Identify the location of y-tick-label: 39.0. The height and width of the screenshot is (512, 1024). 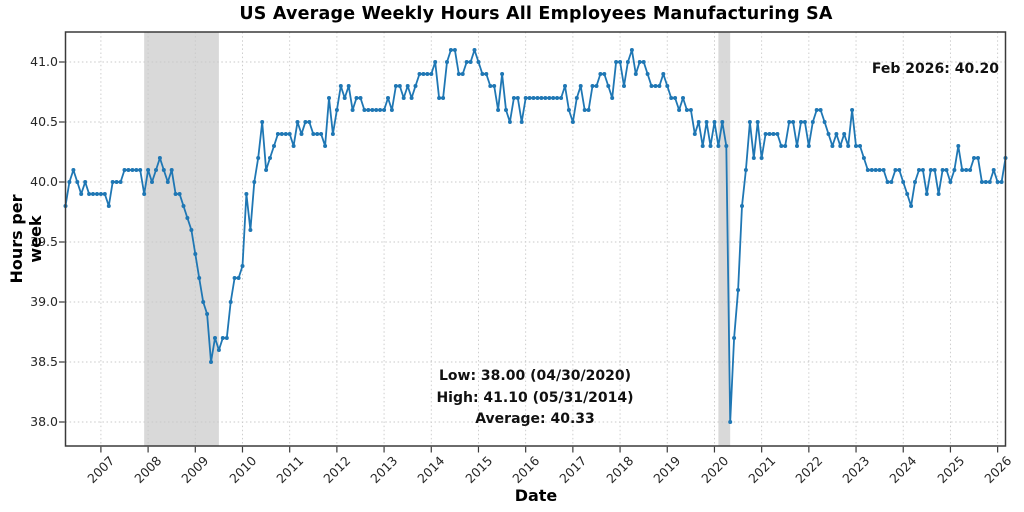
(44, 301).